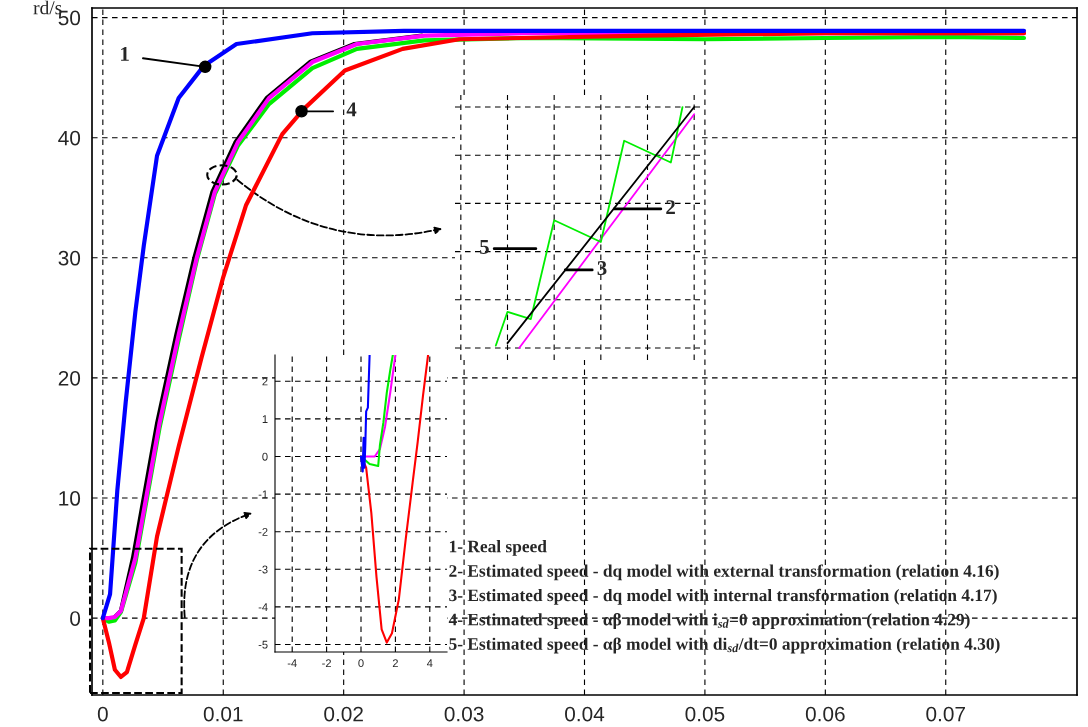  I want to click on y-tick-label: -2, so click(263, 531).